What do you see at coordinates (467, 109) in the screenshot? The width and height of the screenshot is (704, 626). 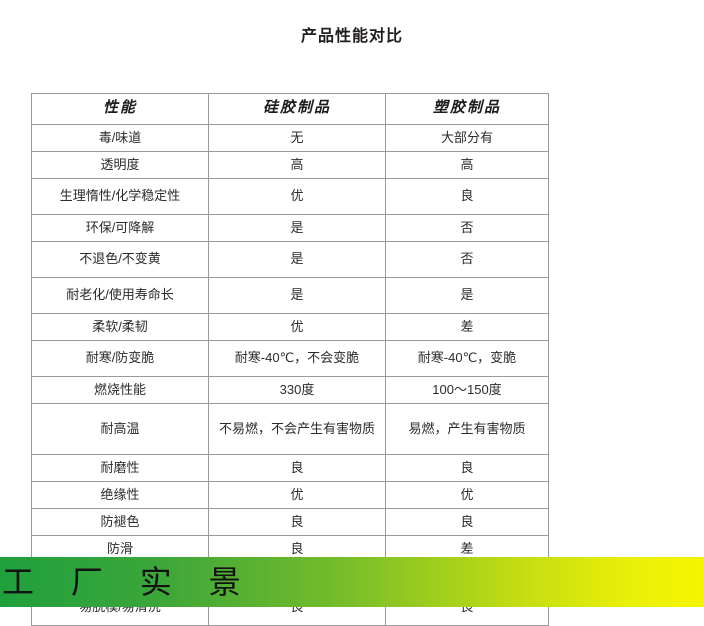 I see `column-header-plastic: 塑胶制品` at bounding box center [467, 109].